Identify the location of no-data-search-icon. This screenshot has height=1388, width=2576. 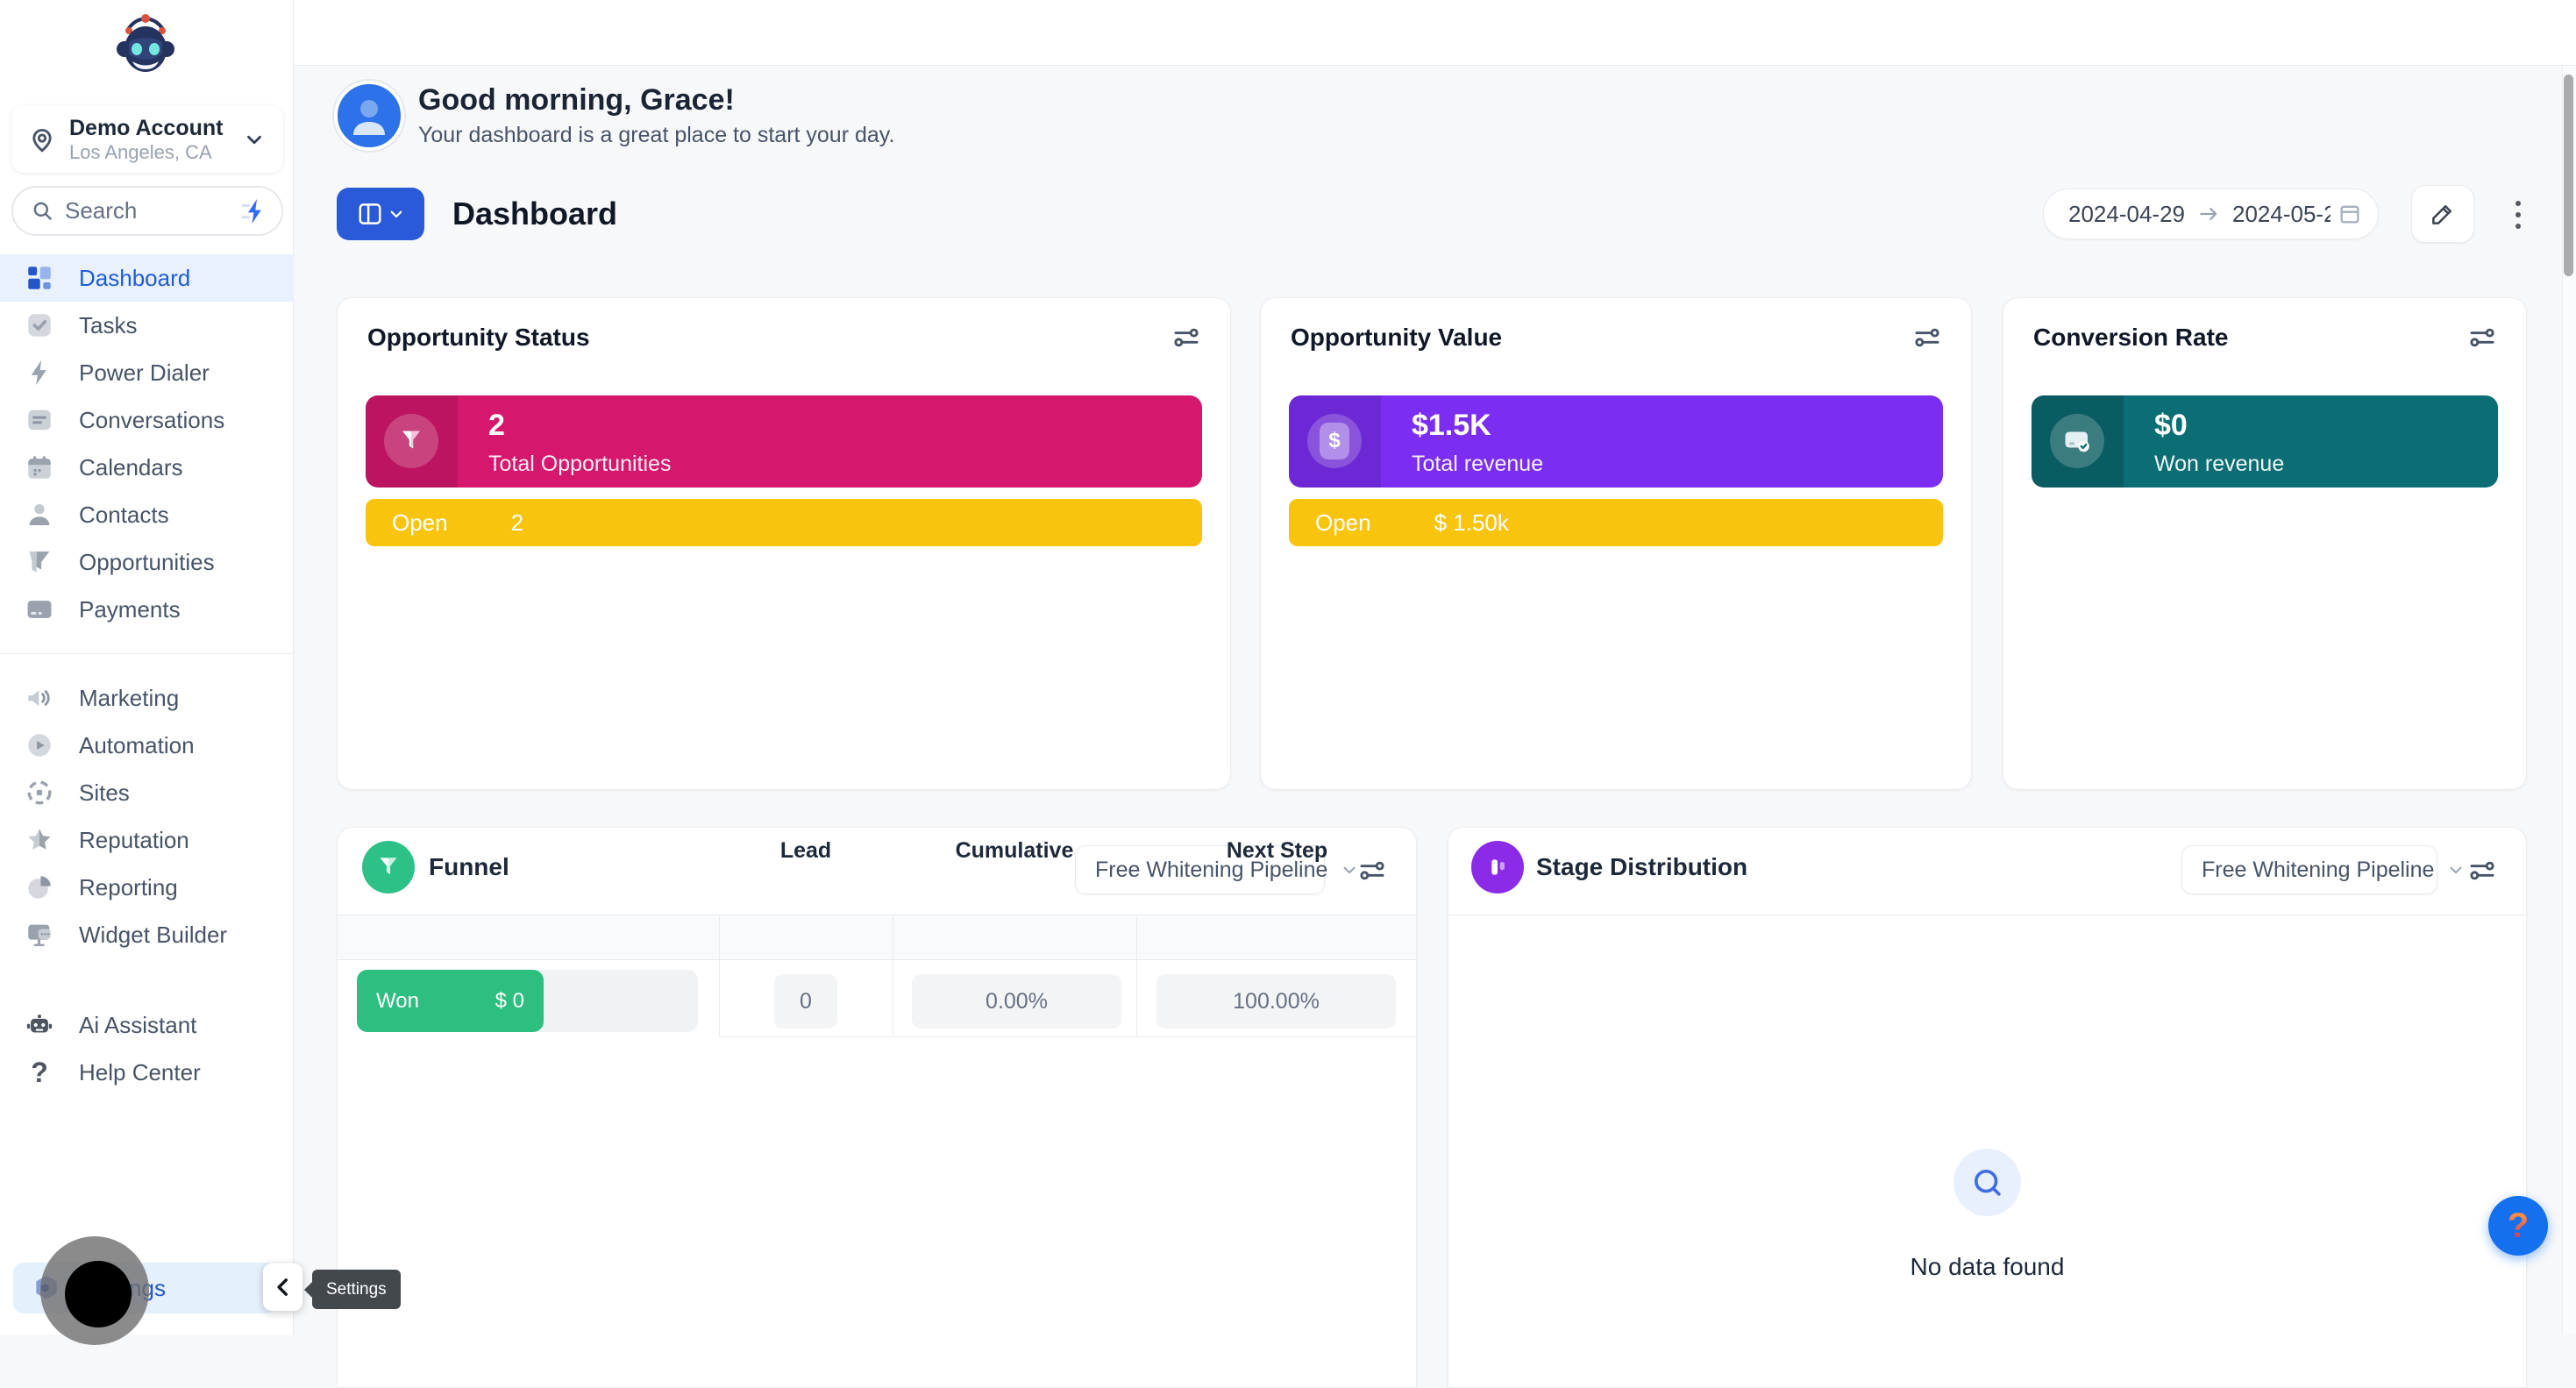
(1987, 1183).